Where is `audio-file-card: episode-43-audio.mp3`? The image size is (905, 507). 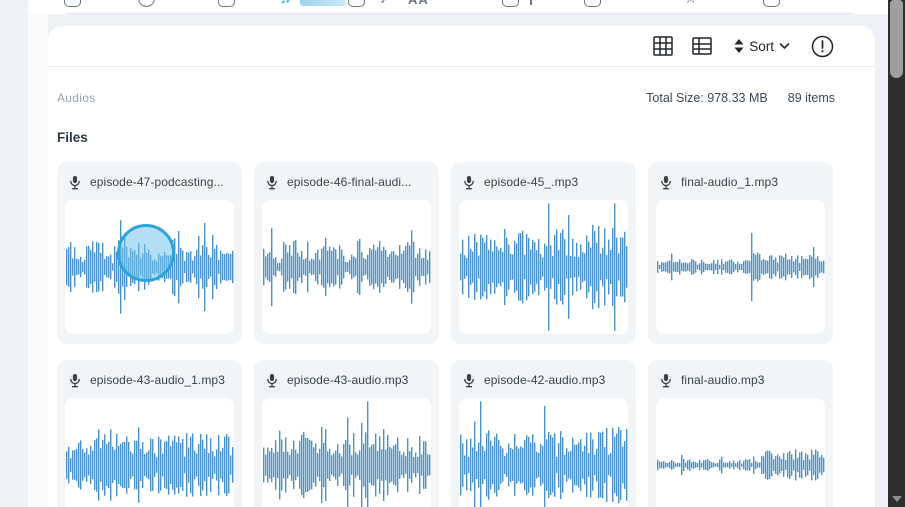 audio-file-card: episode-43-audio.mp3 is located at coordinates (346, 433).